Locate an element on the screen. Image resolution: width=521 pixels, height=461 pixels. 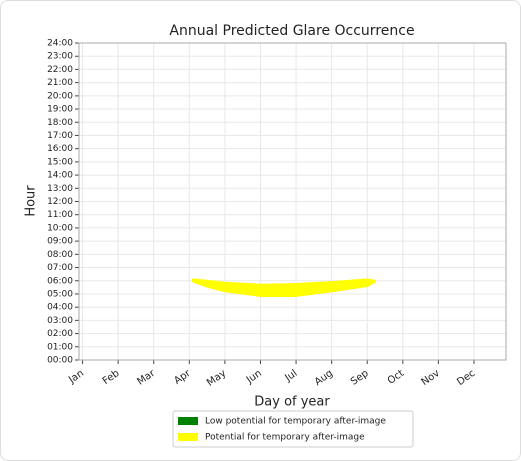
y-tick-label: 19:00 is located at coordinates (60, 110).